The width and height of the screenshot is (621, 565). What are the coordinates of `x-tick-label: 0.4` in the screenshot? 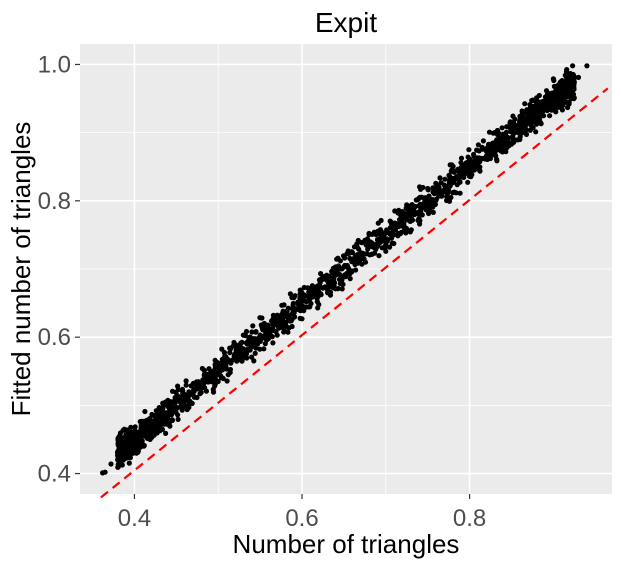 It's located at (134, 518).